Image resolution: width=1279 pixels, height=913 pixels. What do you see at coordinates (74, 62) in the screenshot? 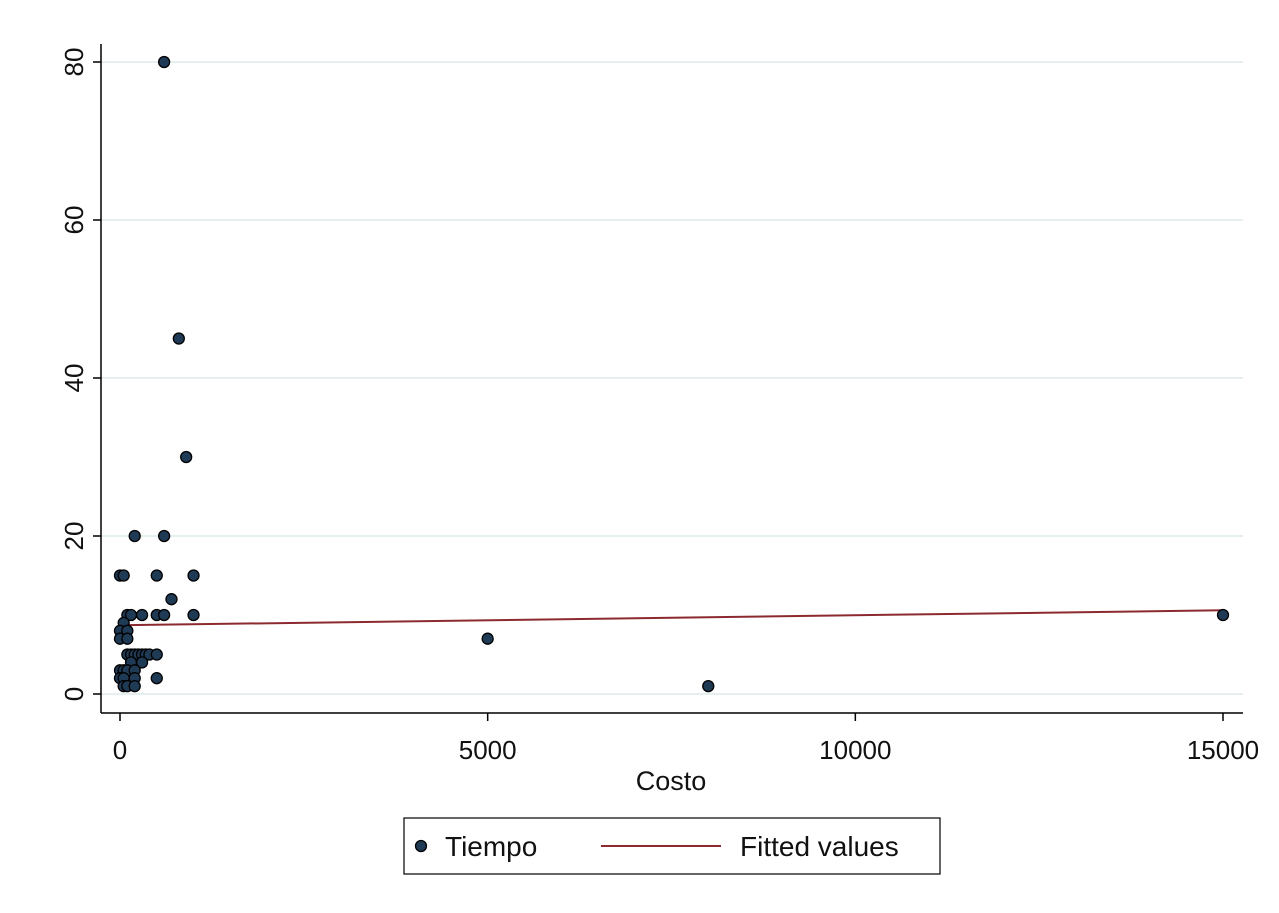
I see `y-tick-label: 80` at bounding box center [74, 62].